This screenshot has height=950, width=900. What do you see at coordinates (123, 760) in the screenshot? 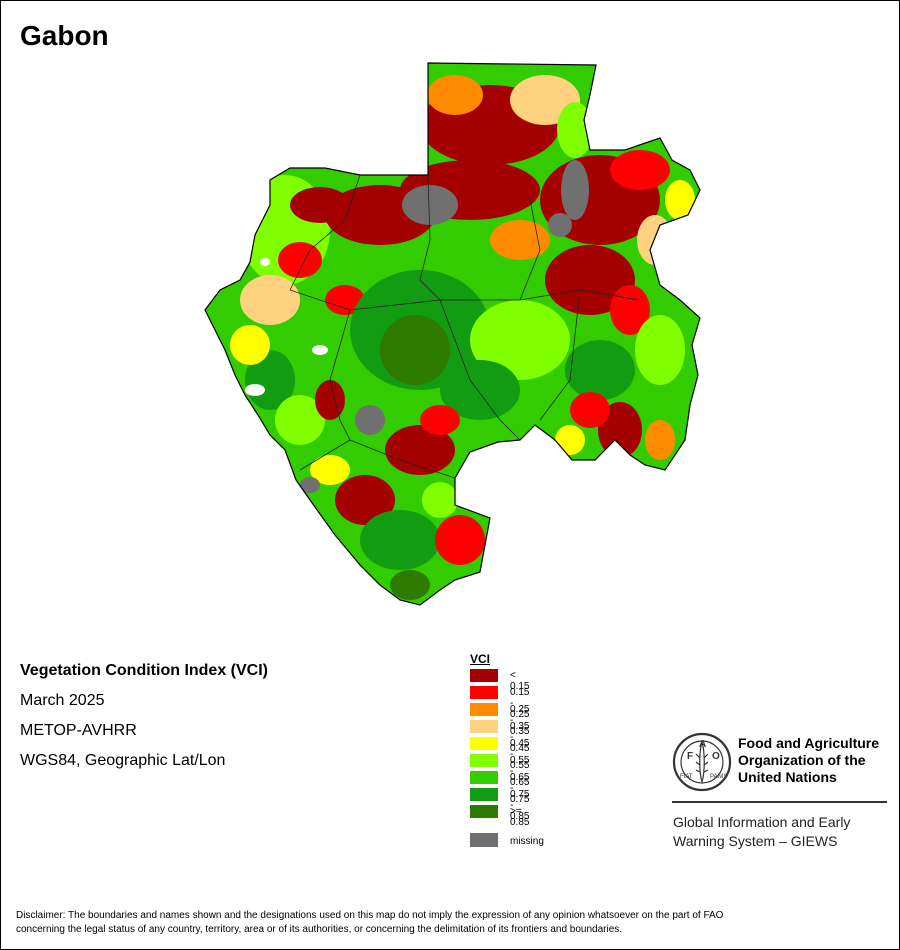
I see `projection-info: WGS84, Geographic Lat/Lon` at bounding box center [123, 760].